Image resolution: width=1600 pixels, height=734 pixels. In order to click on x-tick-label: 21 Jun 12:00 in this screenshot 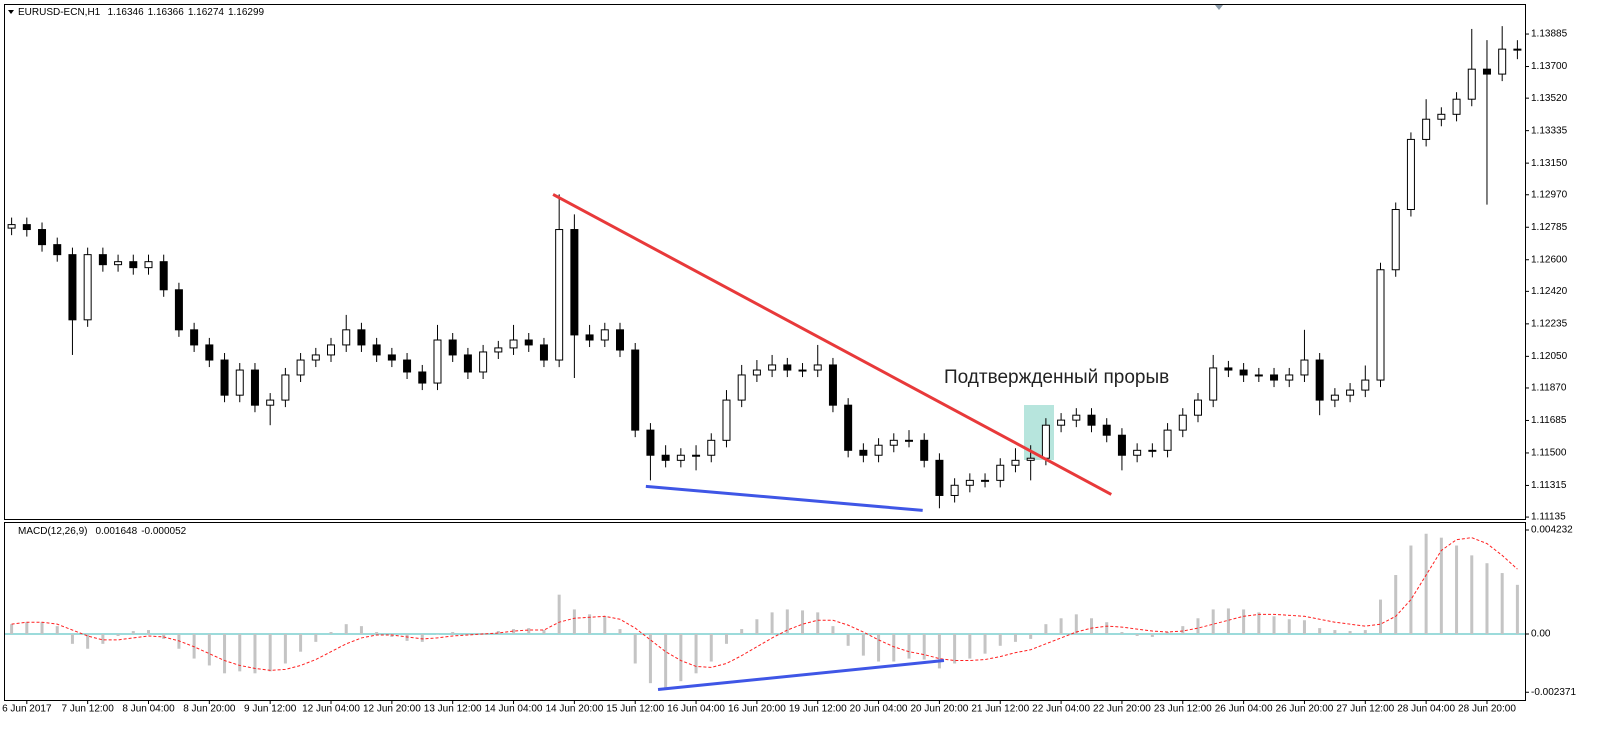, I will do `click(1000, 709)`.